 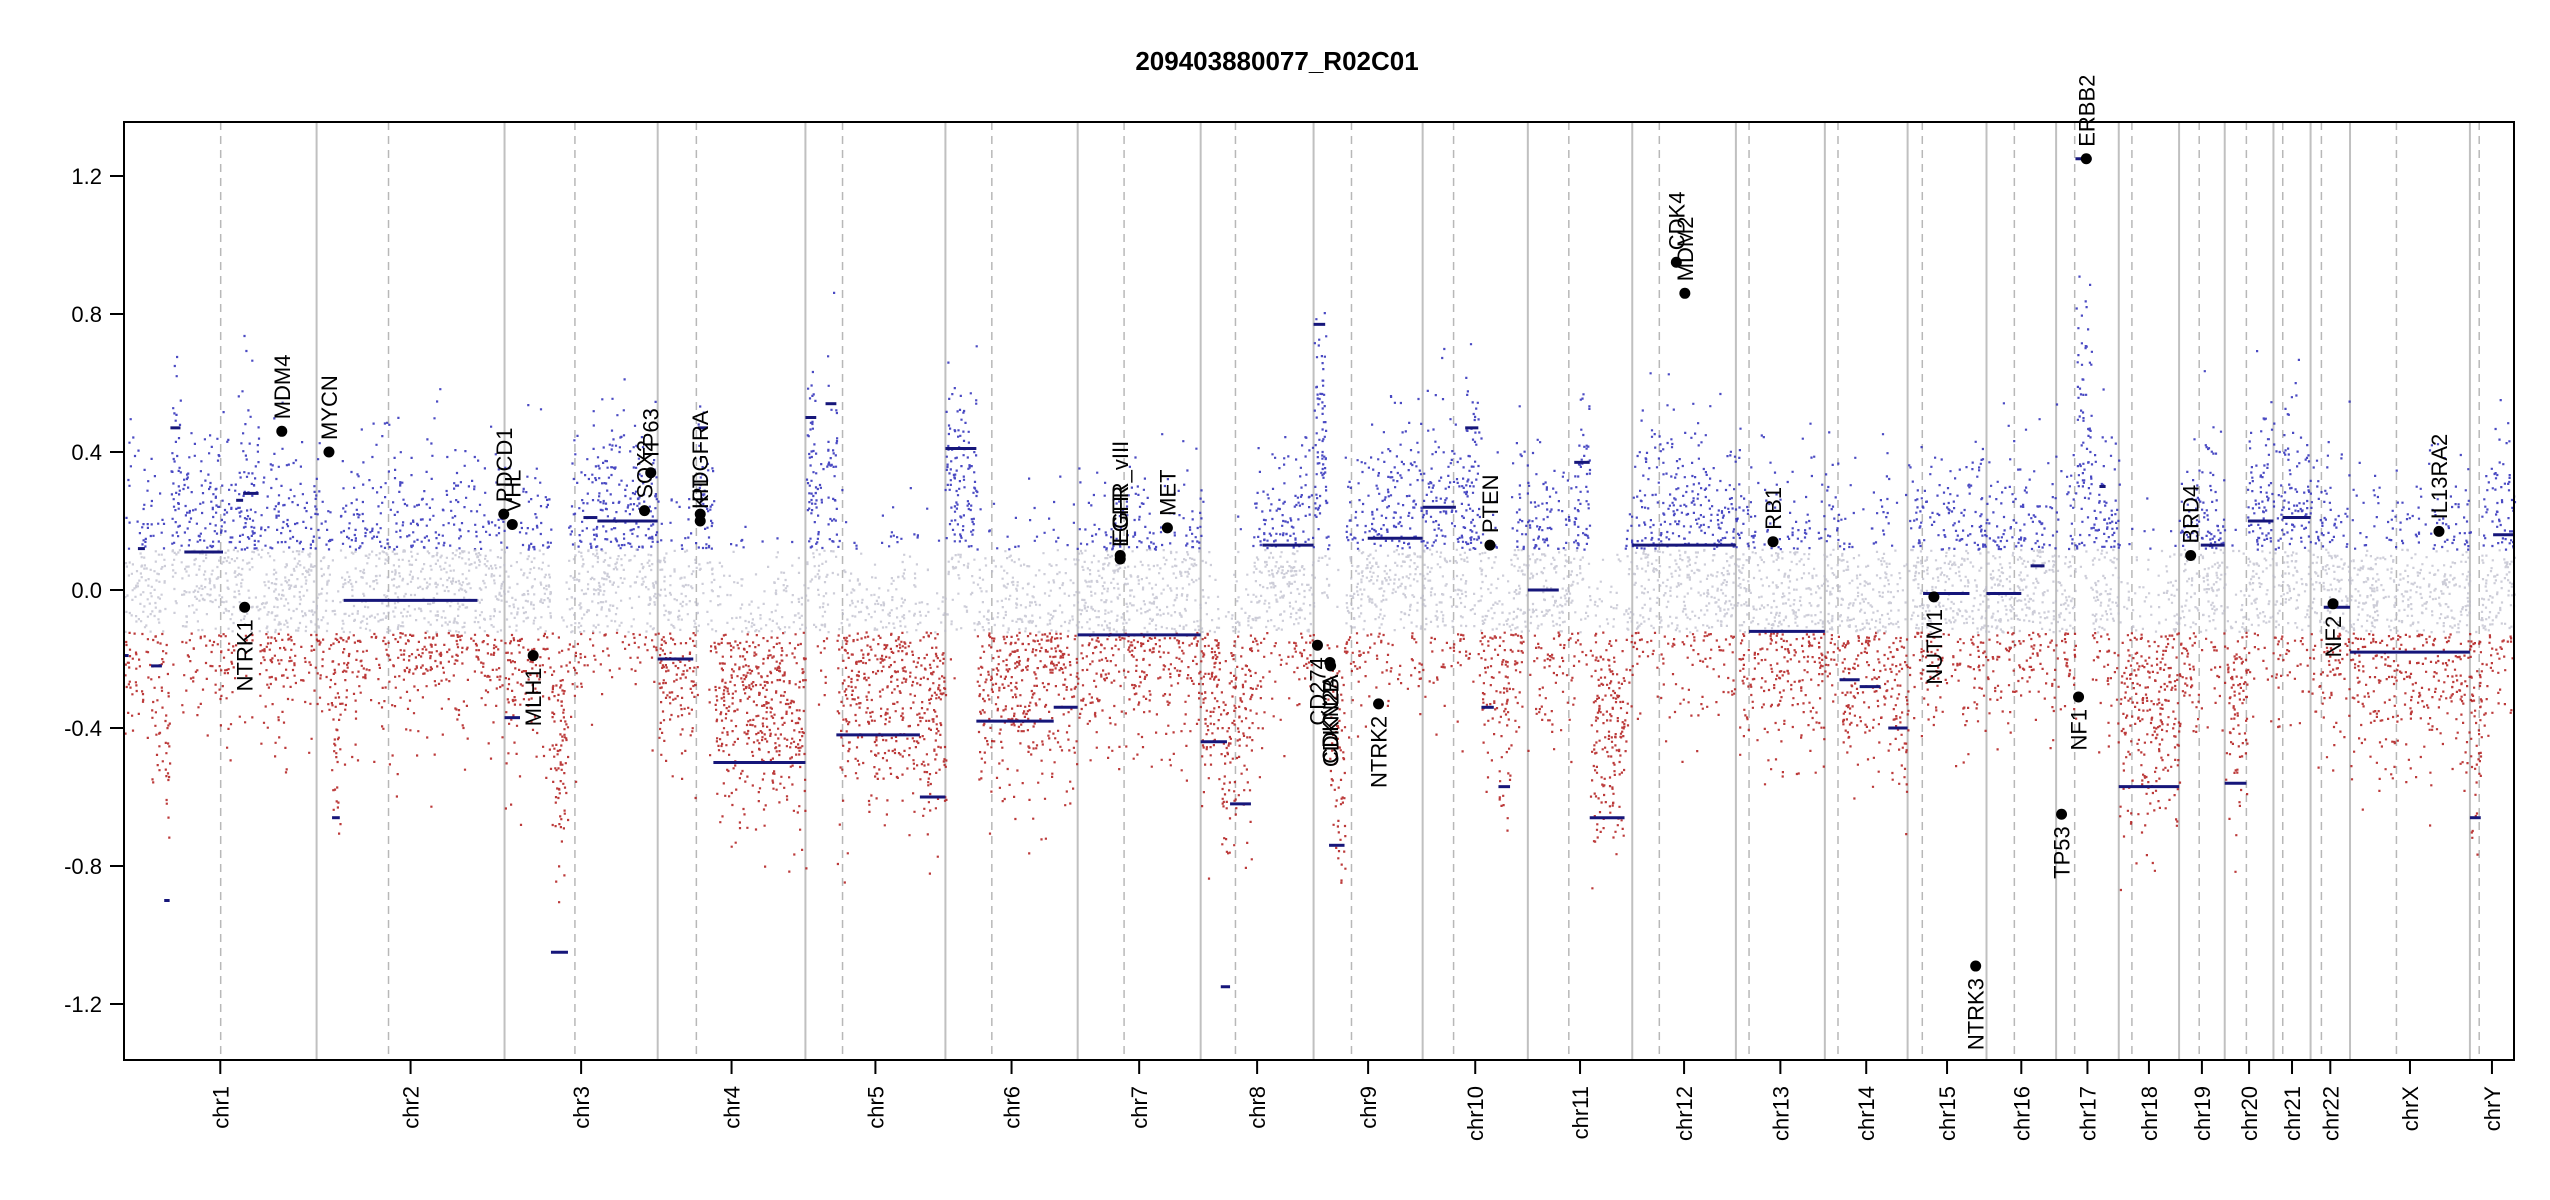 What do you see at coordinates (1867, 733) in the screenshot?
I see `probe-cloud-chr14-loss` at bounding box center [1867, 733].